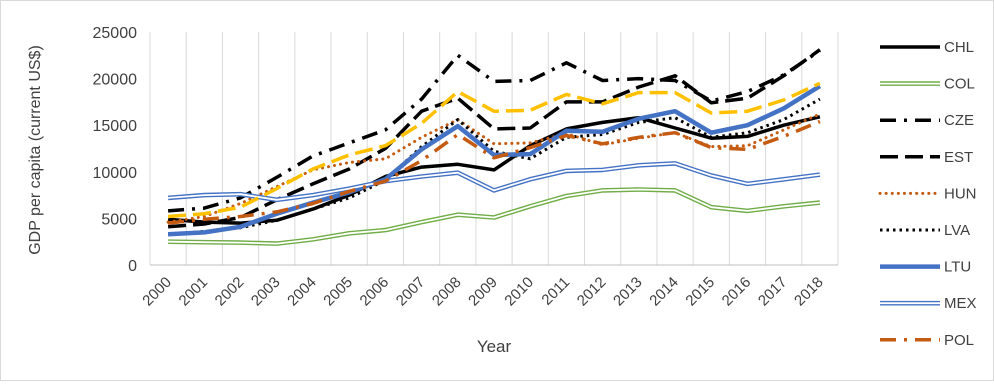 The height and width of the screenshot is (386, 994). What do you see at coordinates (115, 126) in the screenshot?
I see `y-tick-label: 15000` at bounding box center [115, 126].